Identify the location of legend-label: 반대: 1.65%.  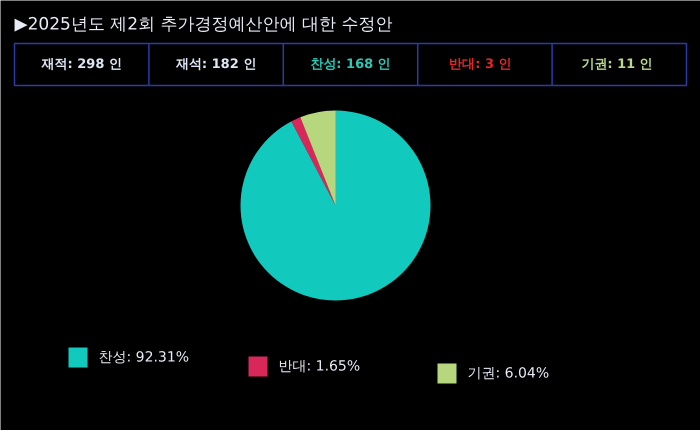
(319, 366).